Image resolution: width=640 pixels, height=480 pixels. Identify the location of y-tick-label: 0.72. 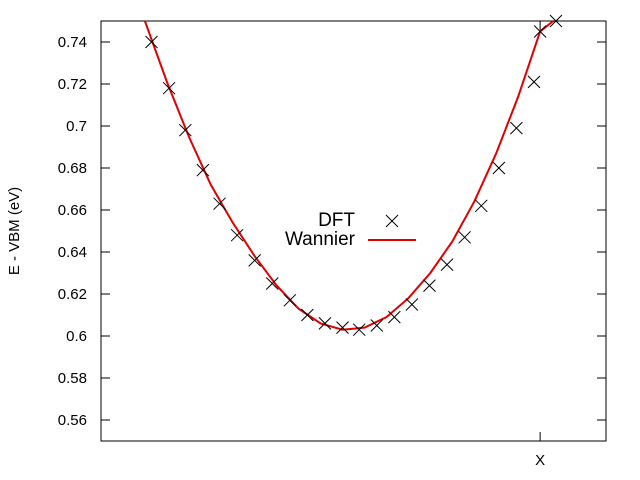
(72, 84).